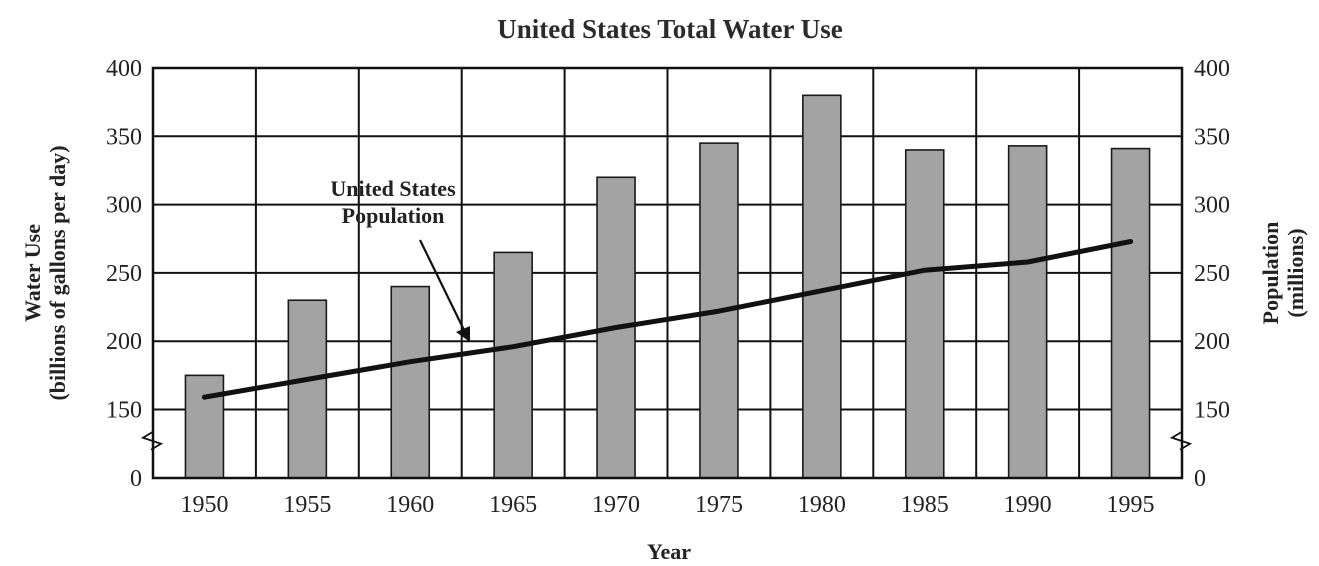 The width and height of the screenshot is (1319, 566). Describe the element at coordinates (822, 505) in the screenshot. I see `x-tick-label: 1980` at that location.